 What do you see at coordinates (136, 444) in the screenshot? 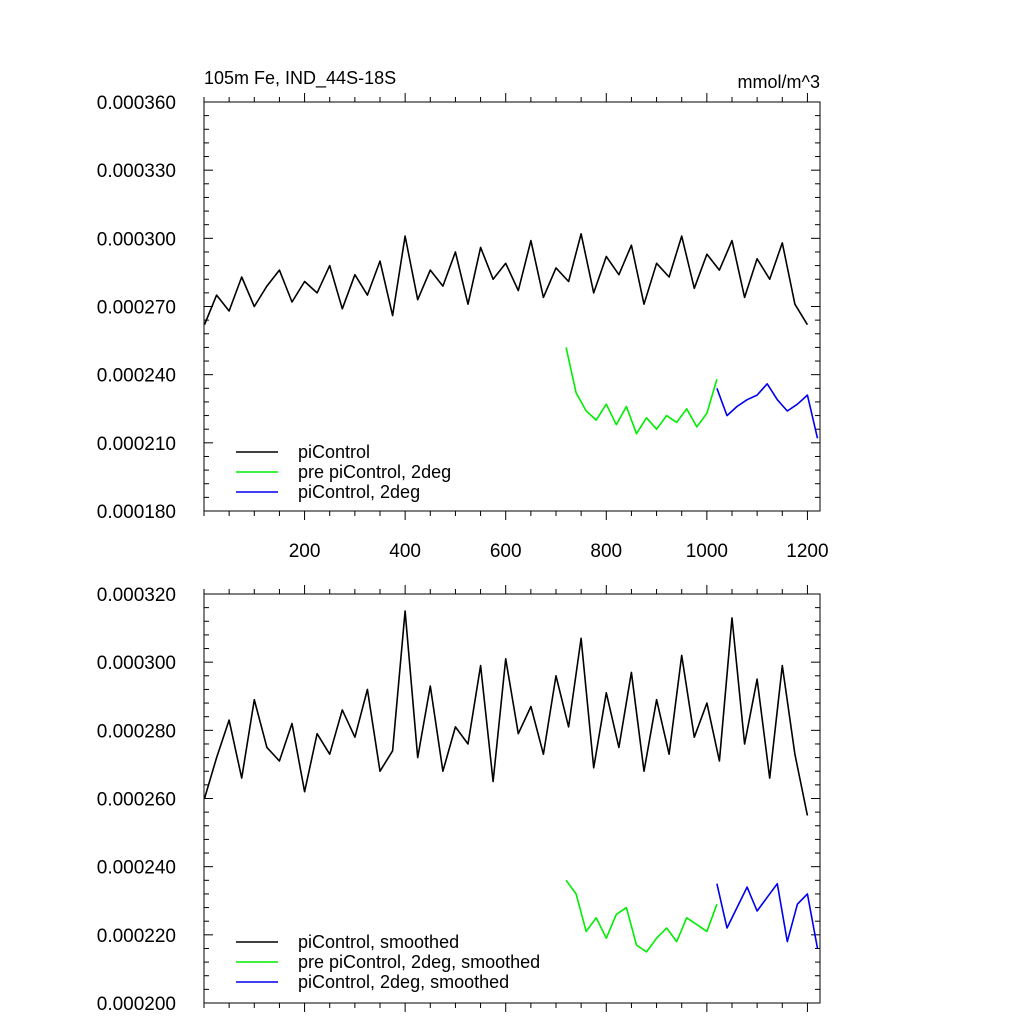
I see `y-tick-label: 0.000210` at bounding box center [136, 444].